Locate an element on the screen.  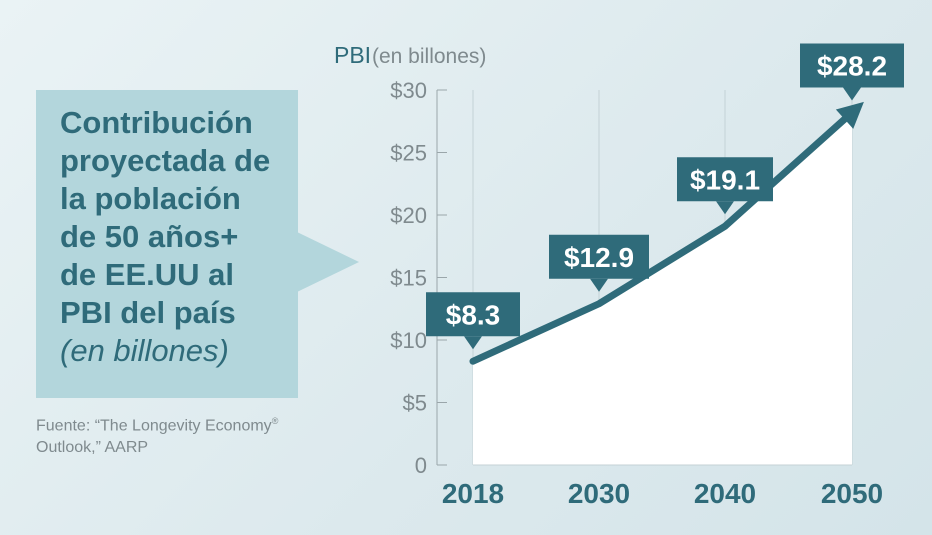
y-tick-label: 0 is located at coordinates (421, 465).